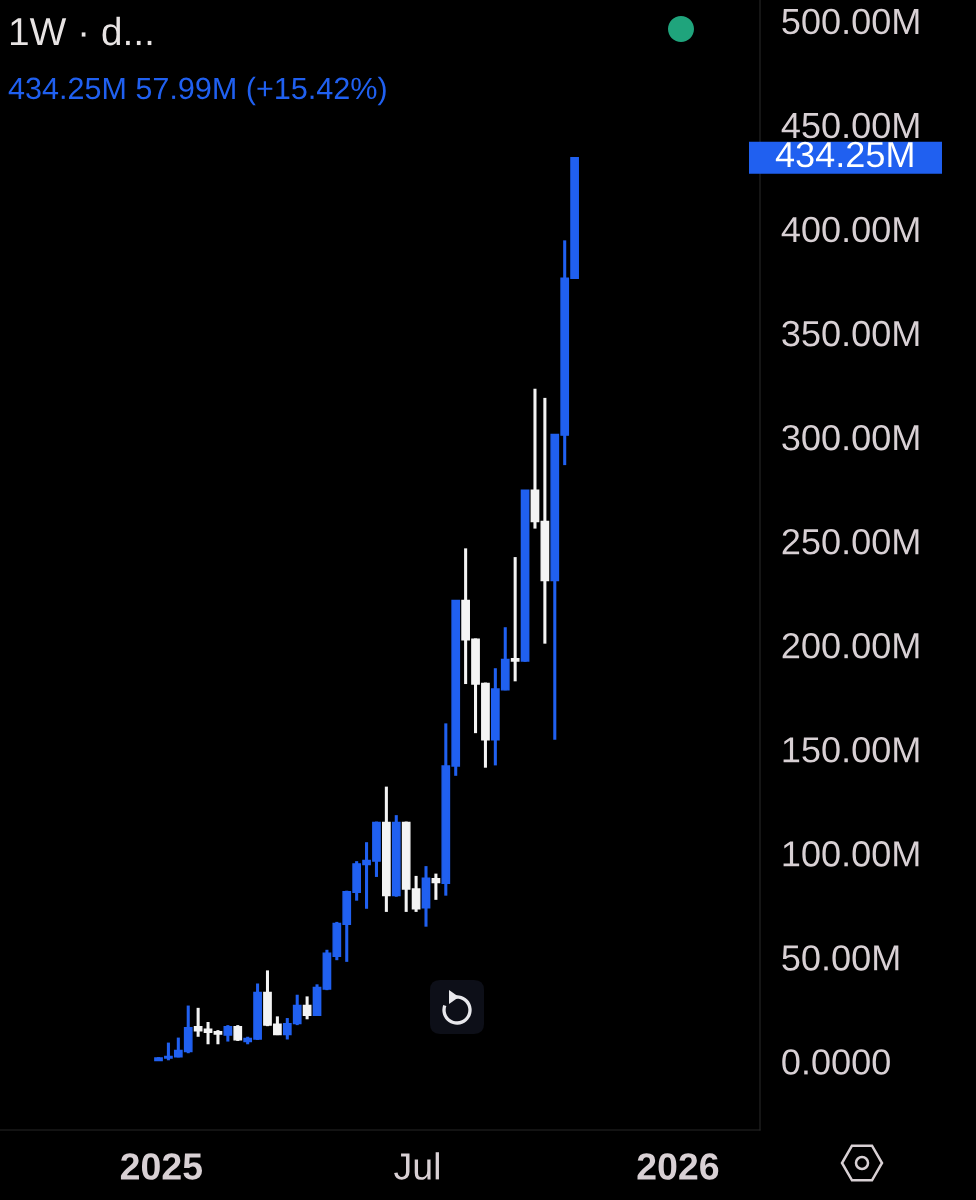 This screenshot has height=1200, width=976. What do you see at coordinates (851, 750) in the screenshot?
I see `y-tick-label: 150.00M` at bounding box center [851, 750].